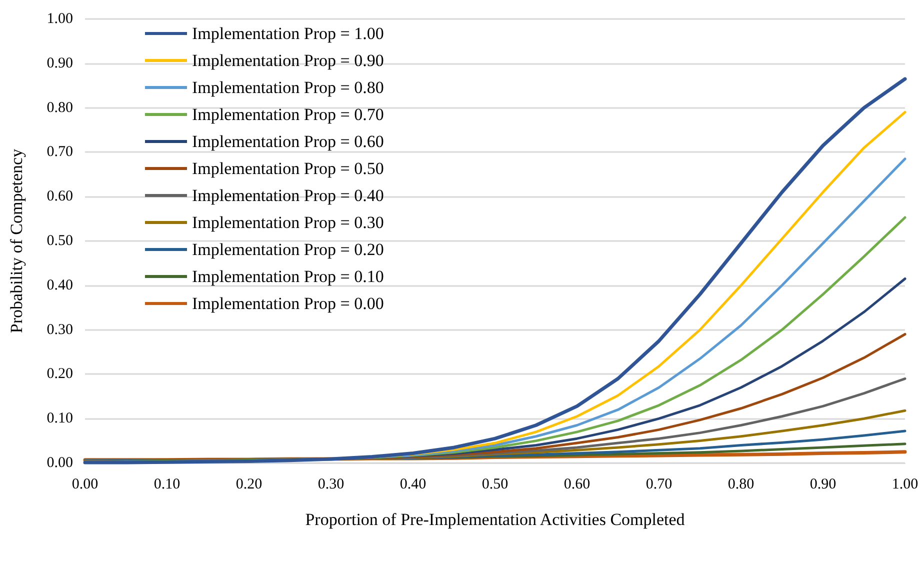 The height and width of the screenshot is (563, 922). What do you see at coordinates (577, 484) in the screenshot?
I see `x-tick-label: 0.60` at bounding box center [577, 484].